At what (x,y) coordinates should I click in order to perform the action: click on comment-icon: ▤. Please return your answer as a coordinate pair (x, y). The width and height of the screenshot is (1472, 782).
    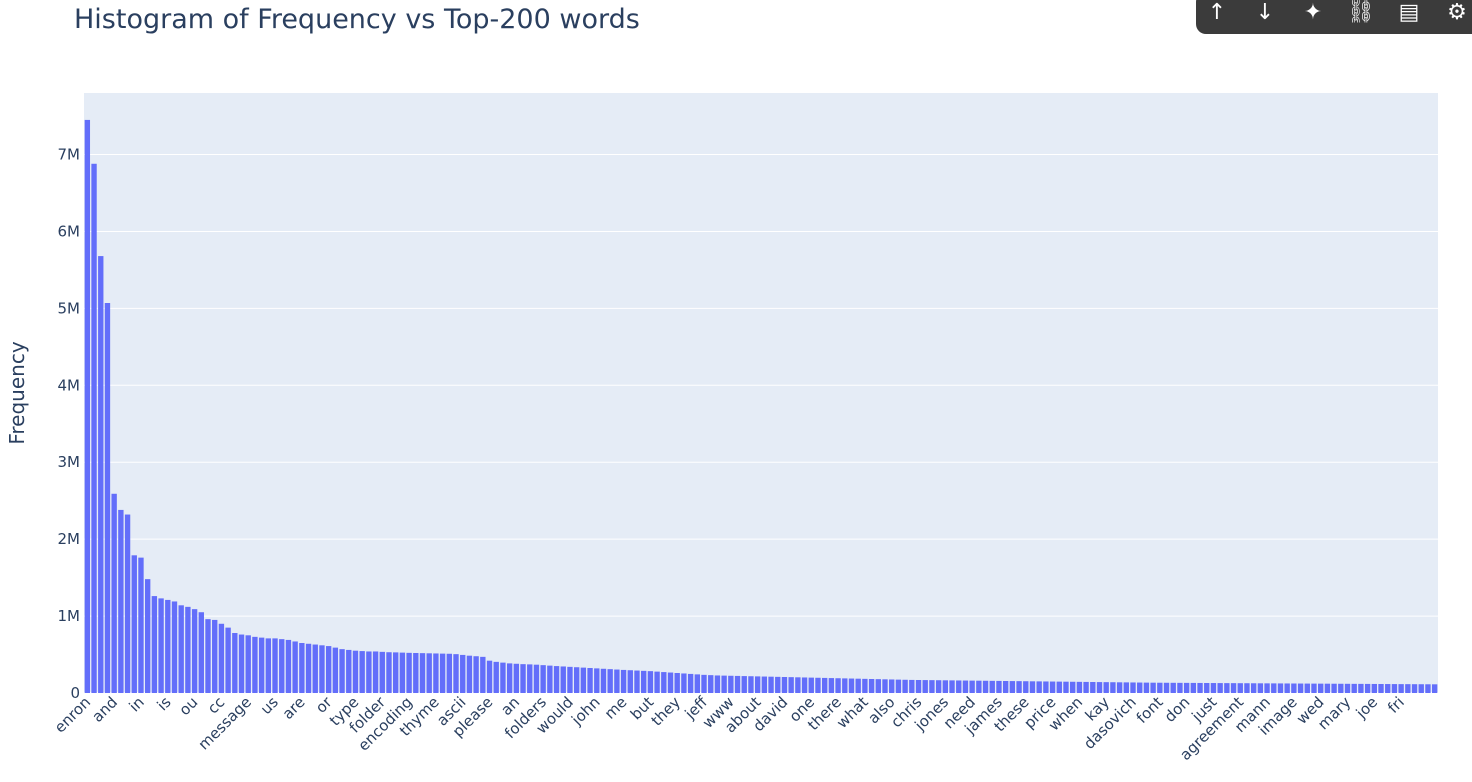
    Looking at the image, I should click on (1409, 12).